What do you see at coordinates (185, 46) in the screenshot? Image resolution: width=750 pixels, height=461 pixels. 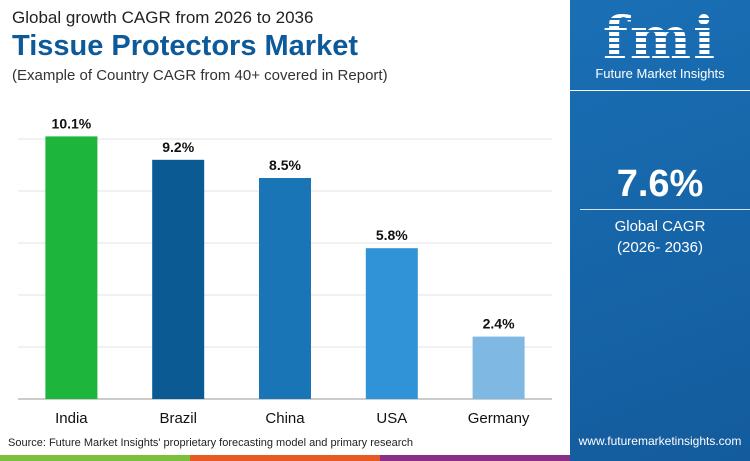 I see `chart-title: Tissue Protectors Market` at bounding box center [185, 46].